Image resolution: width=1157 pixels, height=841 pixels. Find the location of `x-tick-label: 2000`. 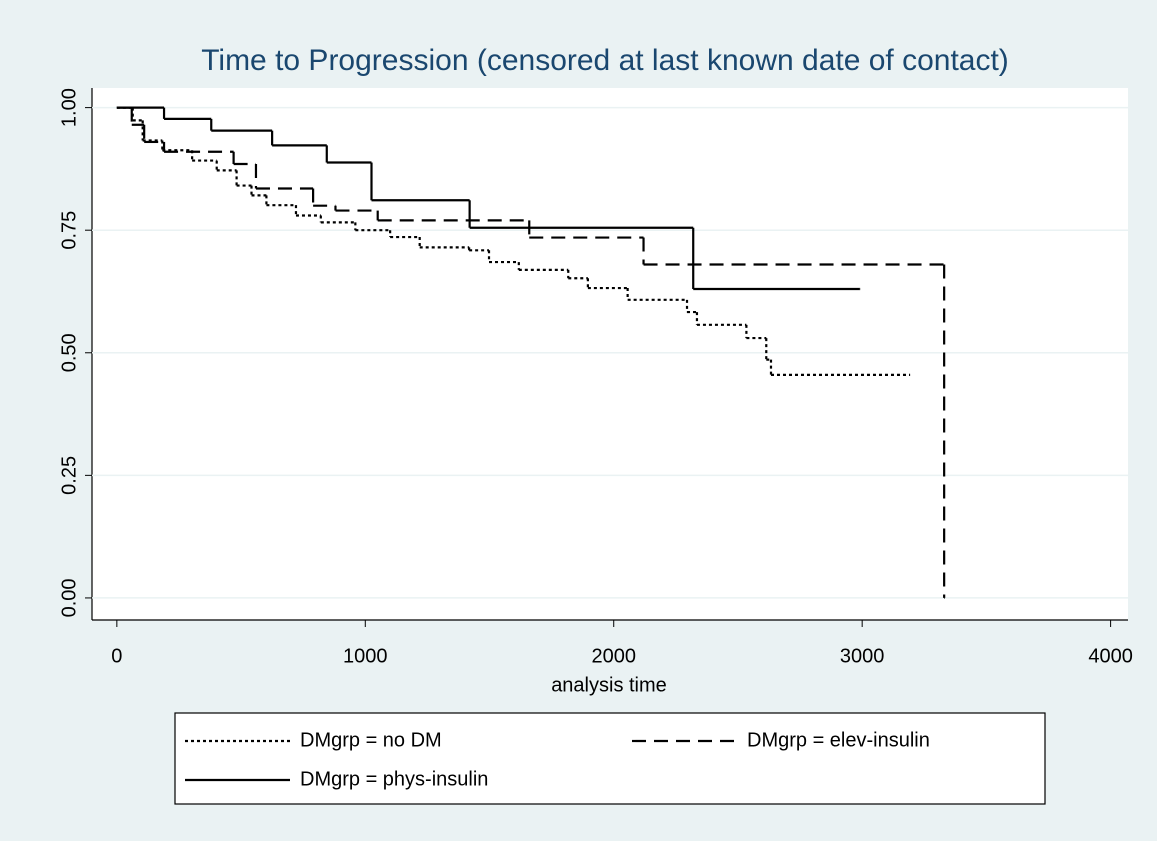

x-tick-label: 2000 is located at coordinates (613, 656).